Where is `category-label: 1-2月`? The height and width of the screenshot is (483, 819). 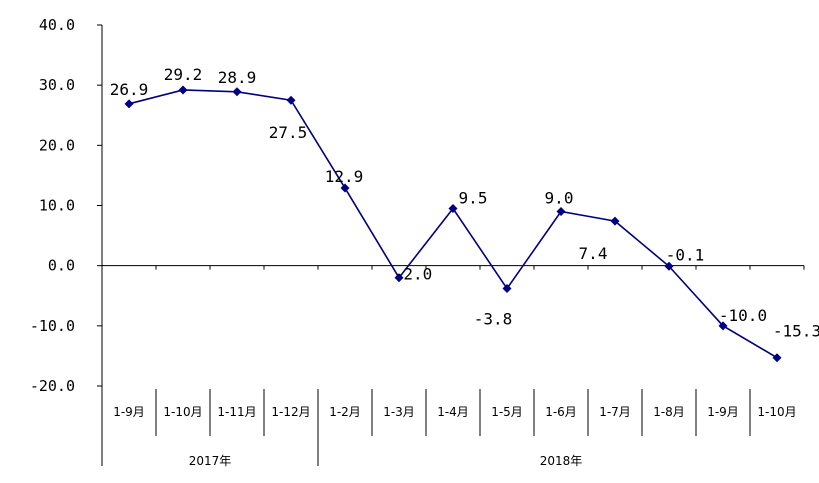
category-label: 1-2月 is located at coordinates (345, 412).